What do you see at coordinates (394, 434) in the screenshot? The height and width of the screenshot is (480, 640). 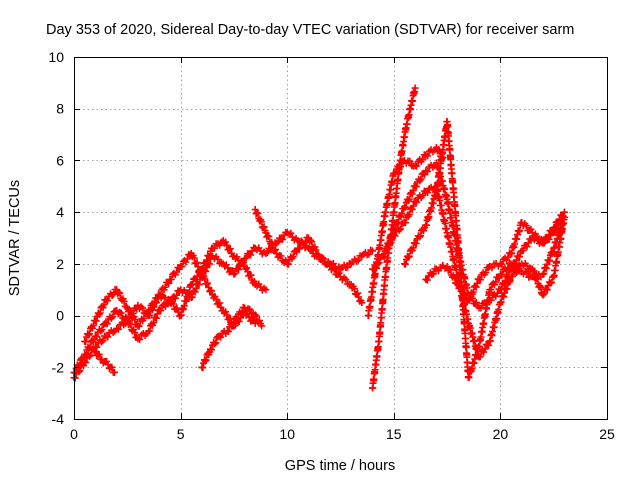 I see `x-tick-label: 15` at bounding box center [394, 434].